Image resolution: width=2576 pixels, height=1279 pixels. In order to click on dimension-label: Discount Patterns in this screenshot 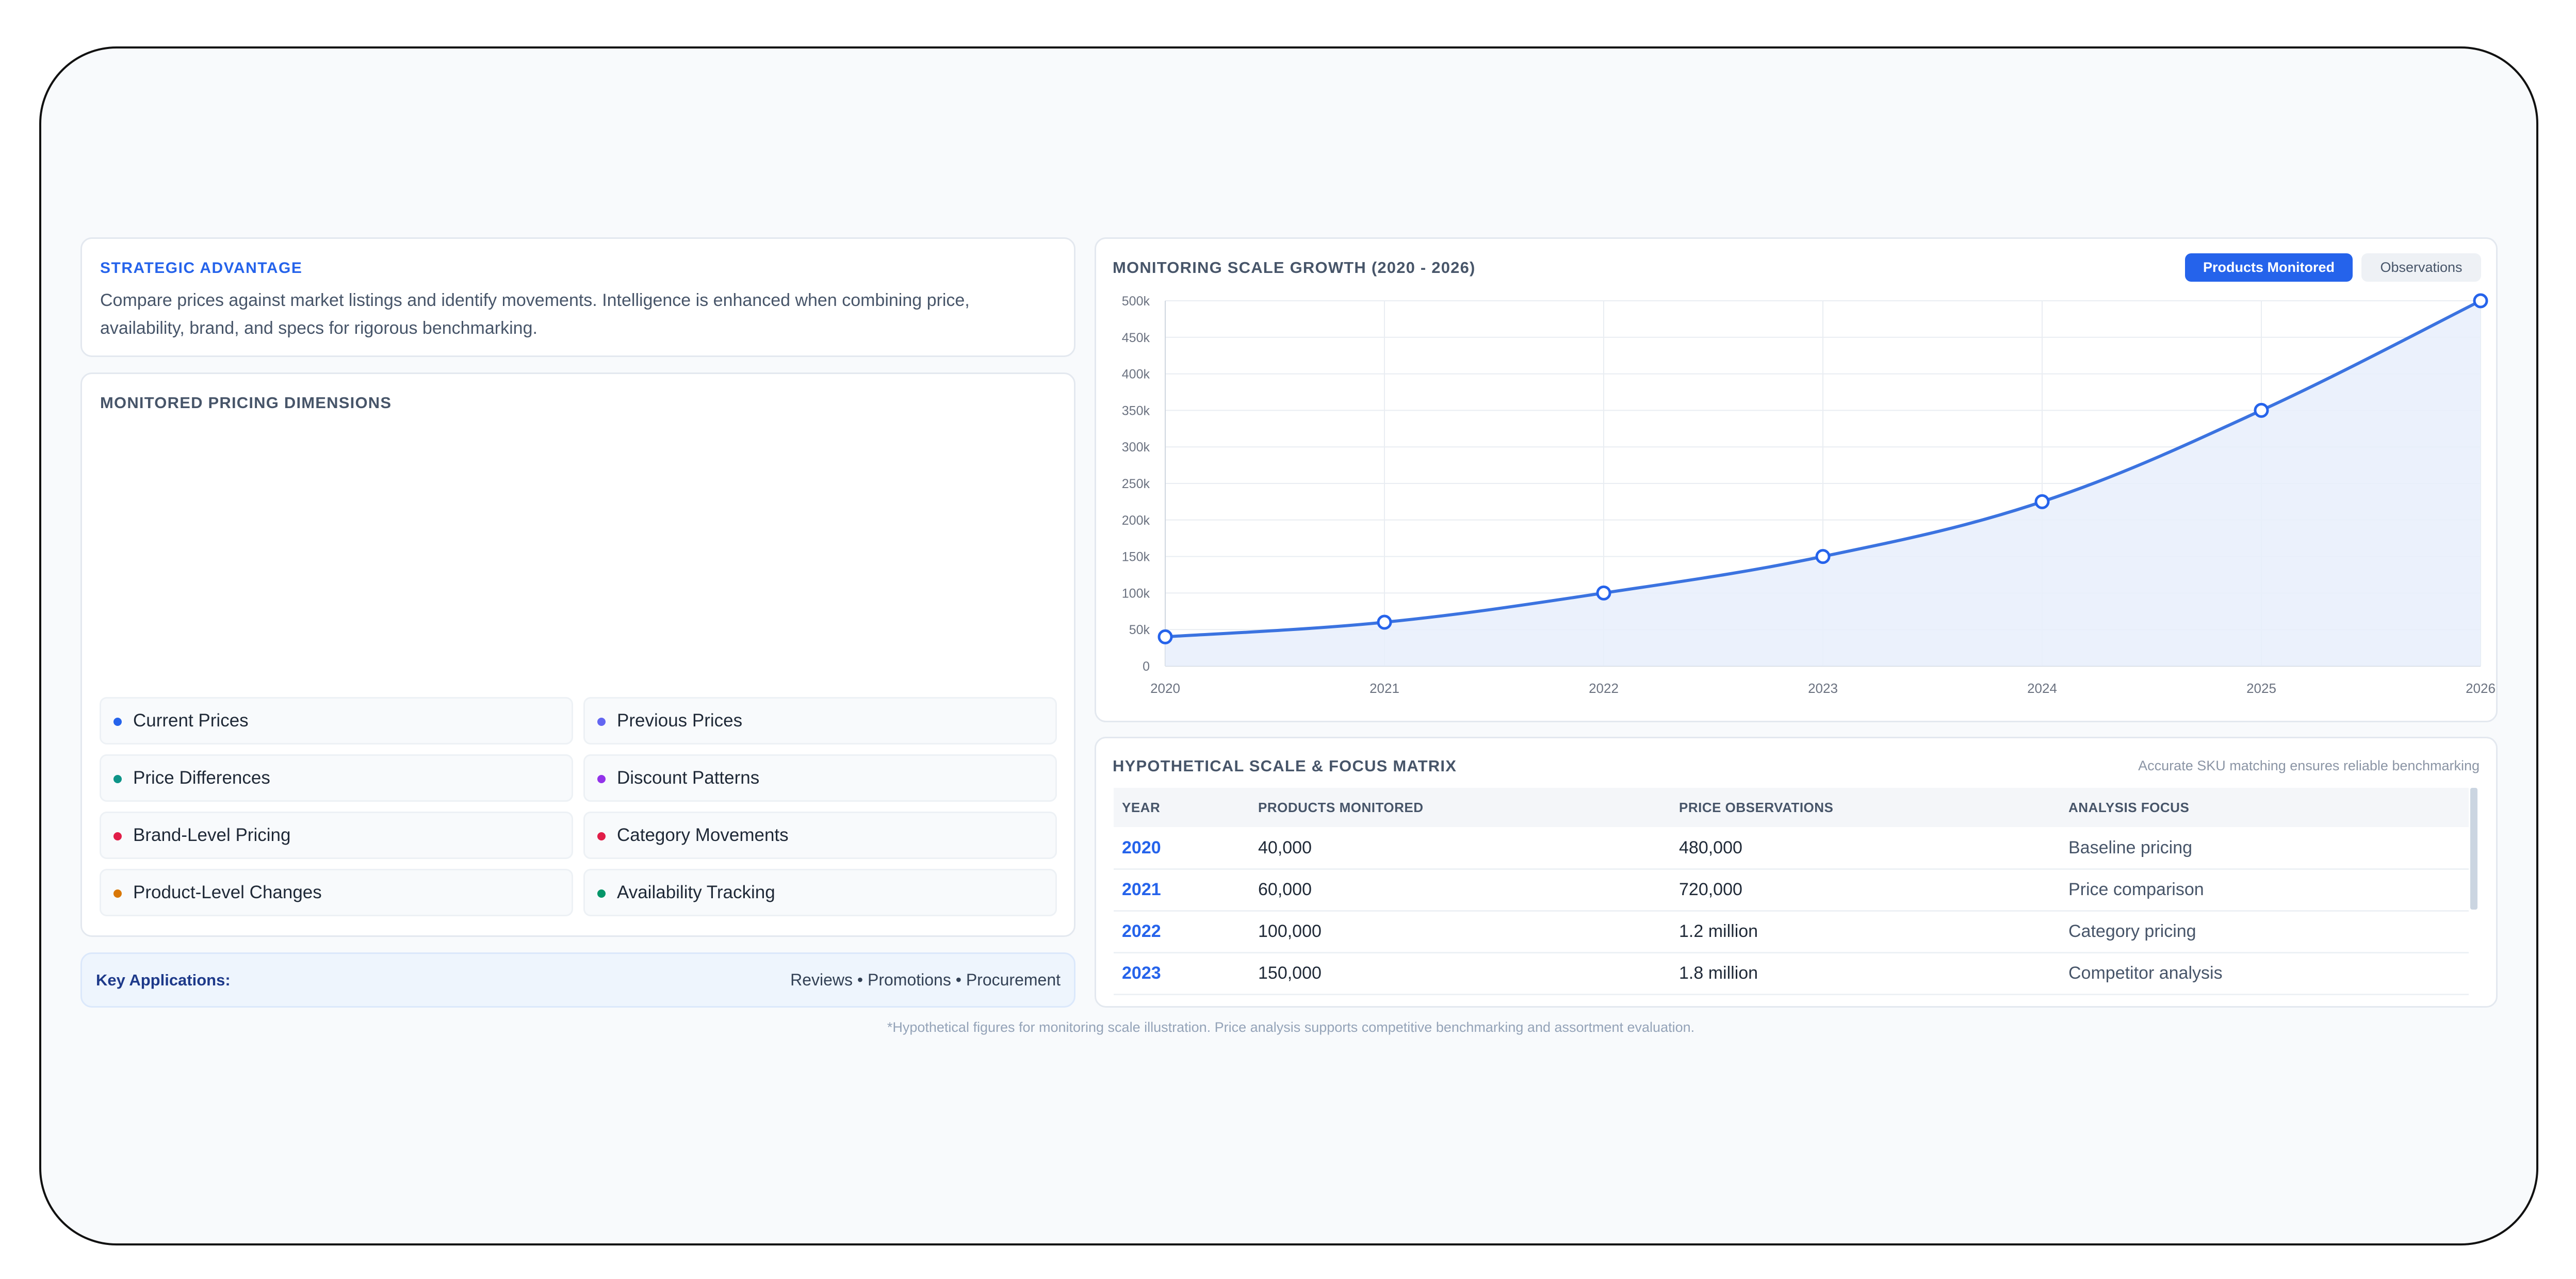, I will do `click(689, 778)`.